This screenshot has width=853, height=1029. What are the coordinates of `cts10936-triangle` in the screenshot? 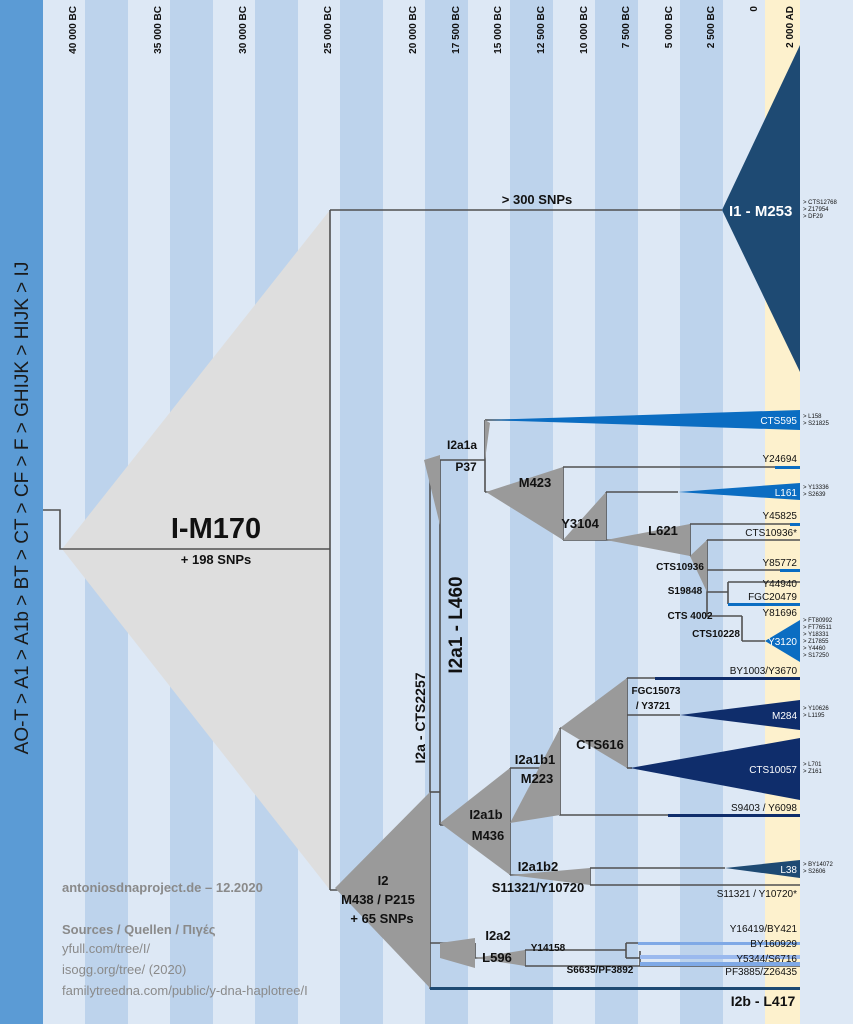 It's located at (698, 566).